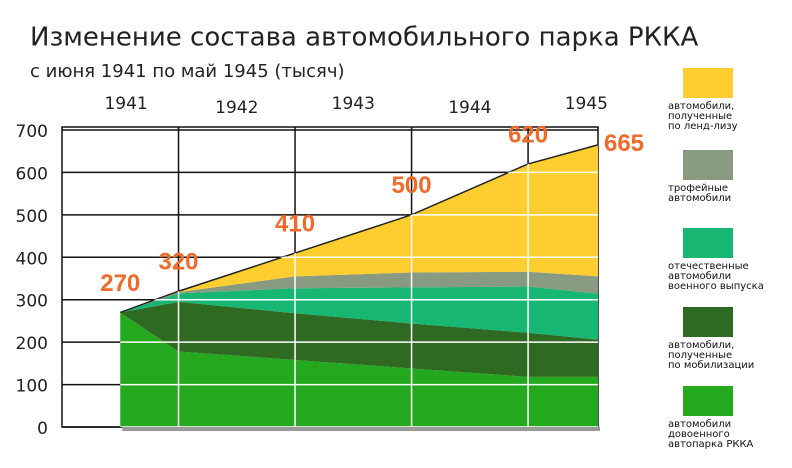 This screenshot has width=792, height=468. I want to click on y-tick-label: 200, so click(32, 344).